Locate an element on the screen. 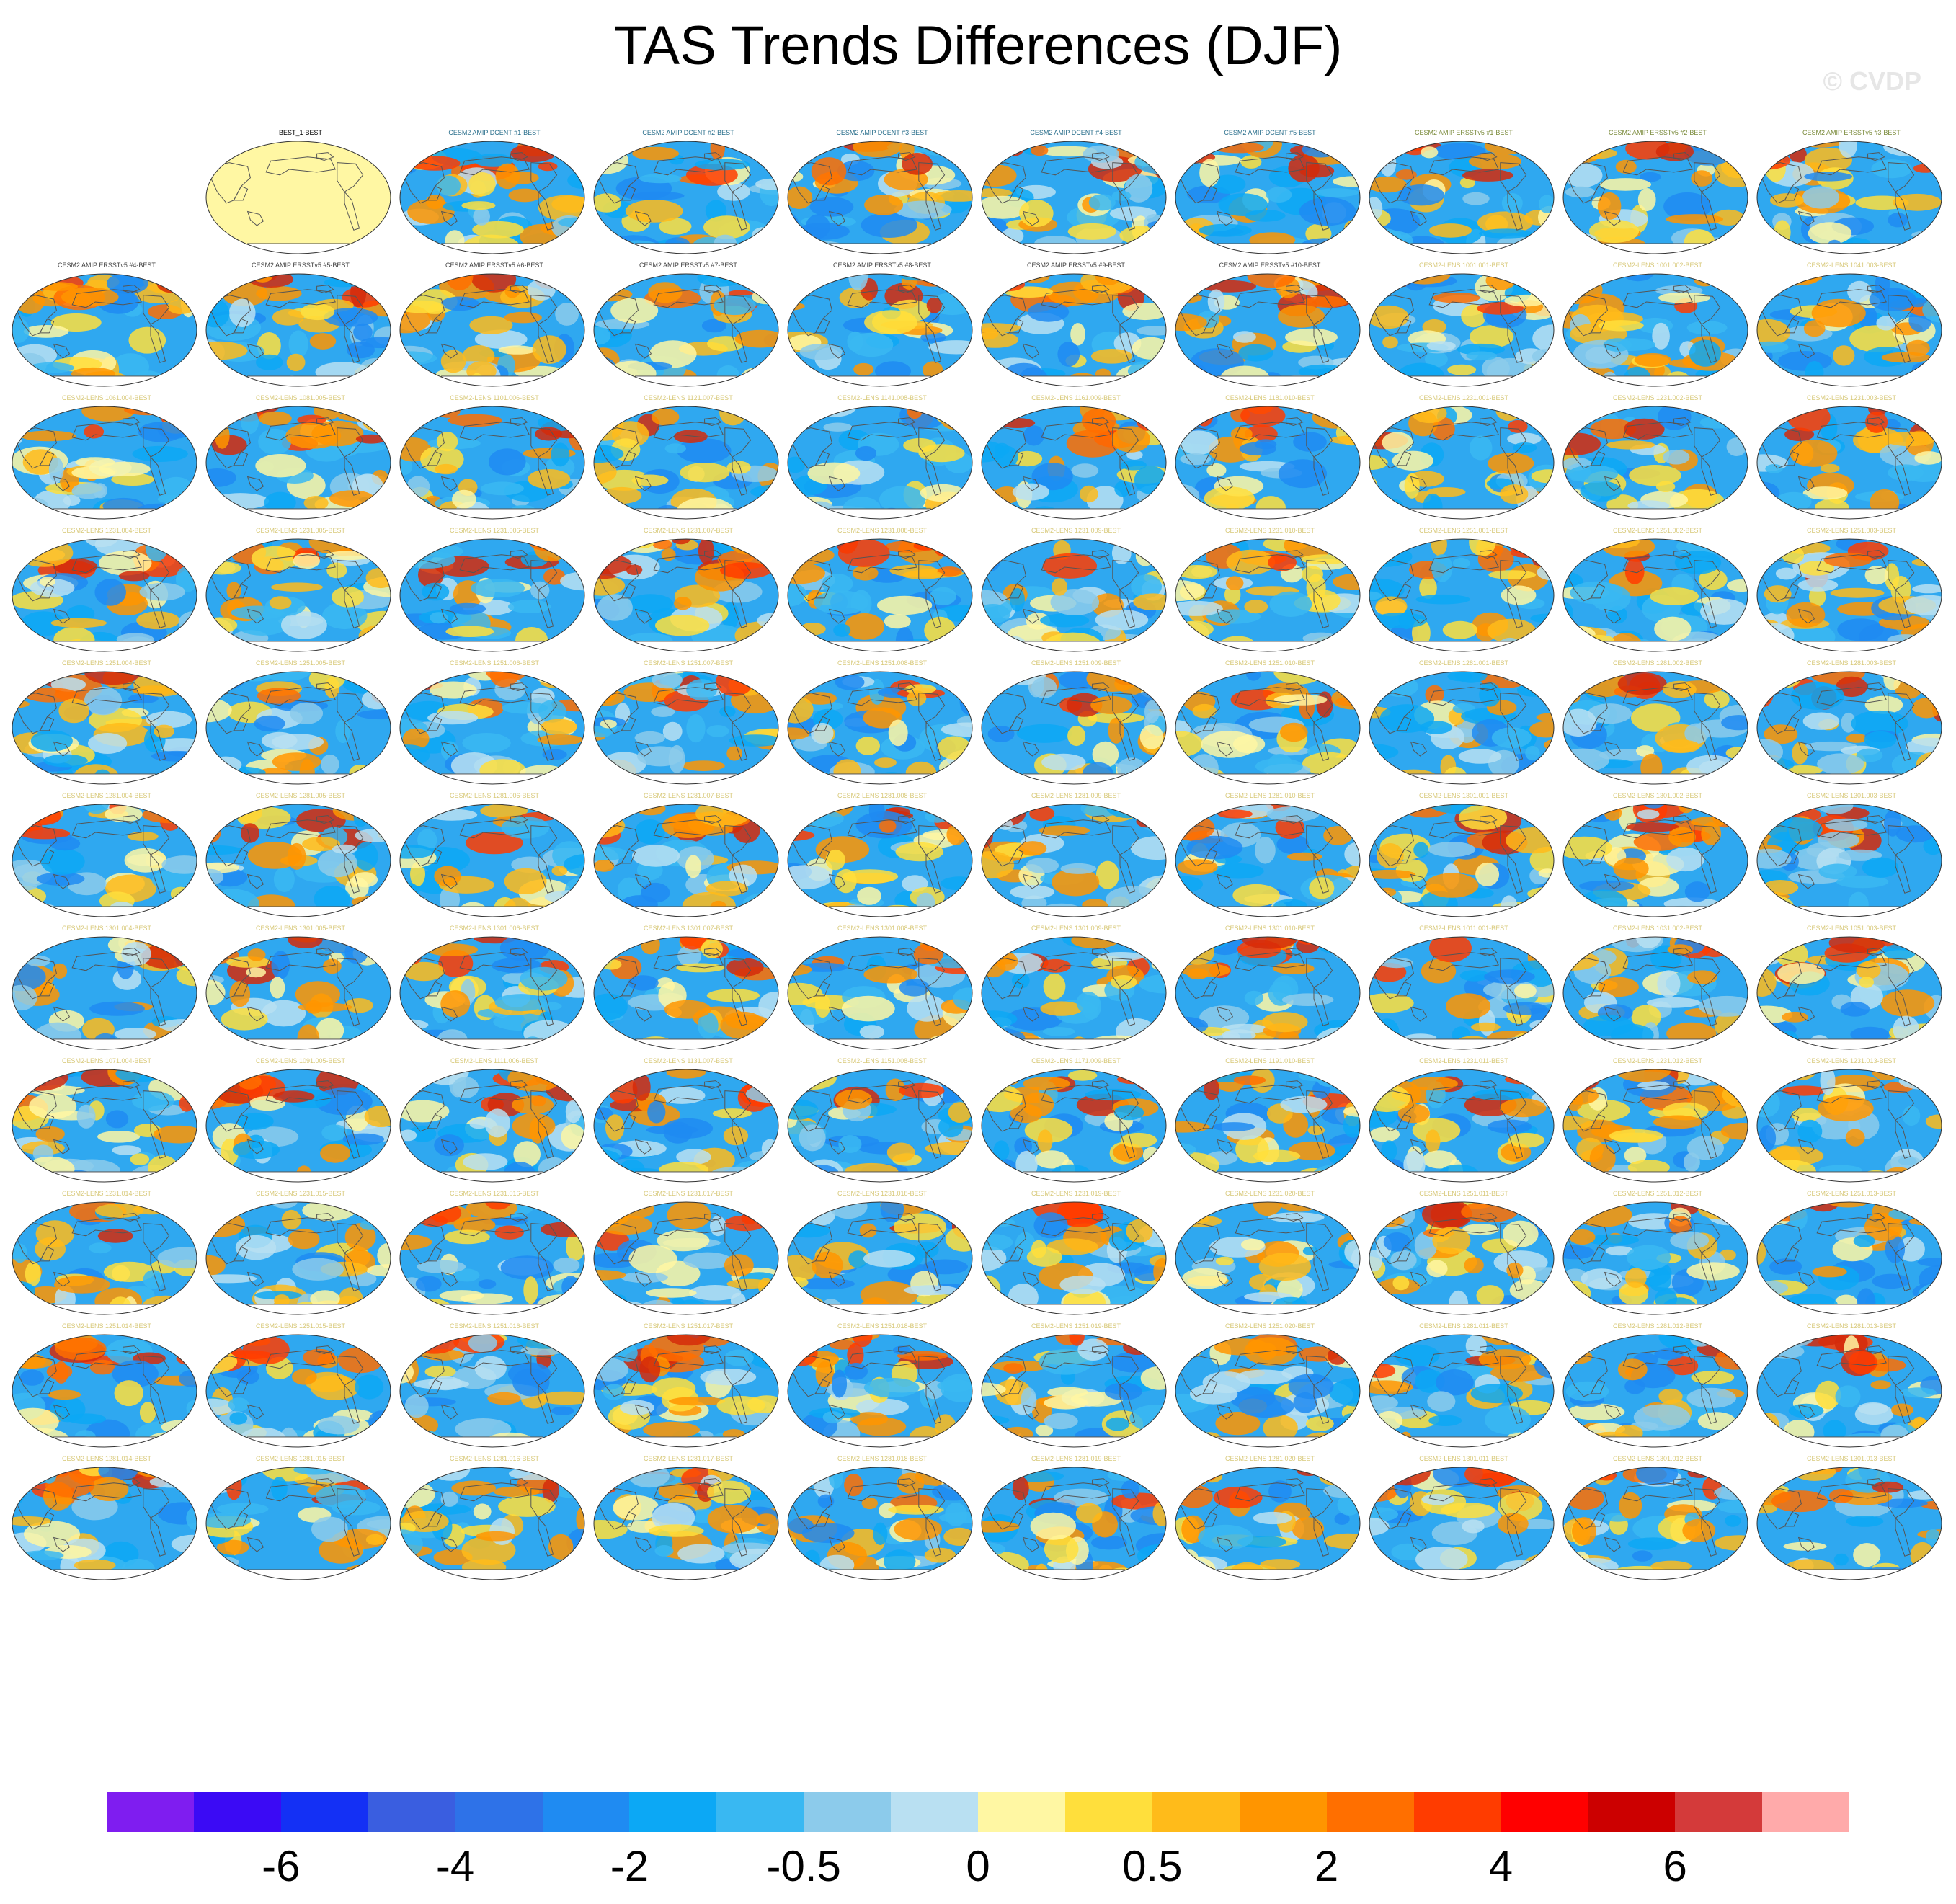 This screenshot has height=1904, width=1956. panel-title: CESM2-LENS 1251.019-BEST is located at coordinates (1076, 1326).